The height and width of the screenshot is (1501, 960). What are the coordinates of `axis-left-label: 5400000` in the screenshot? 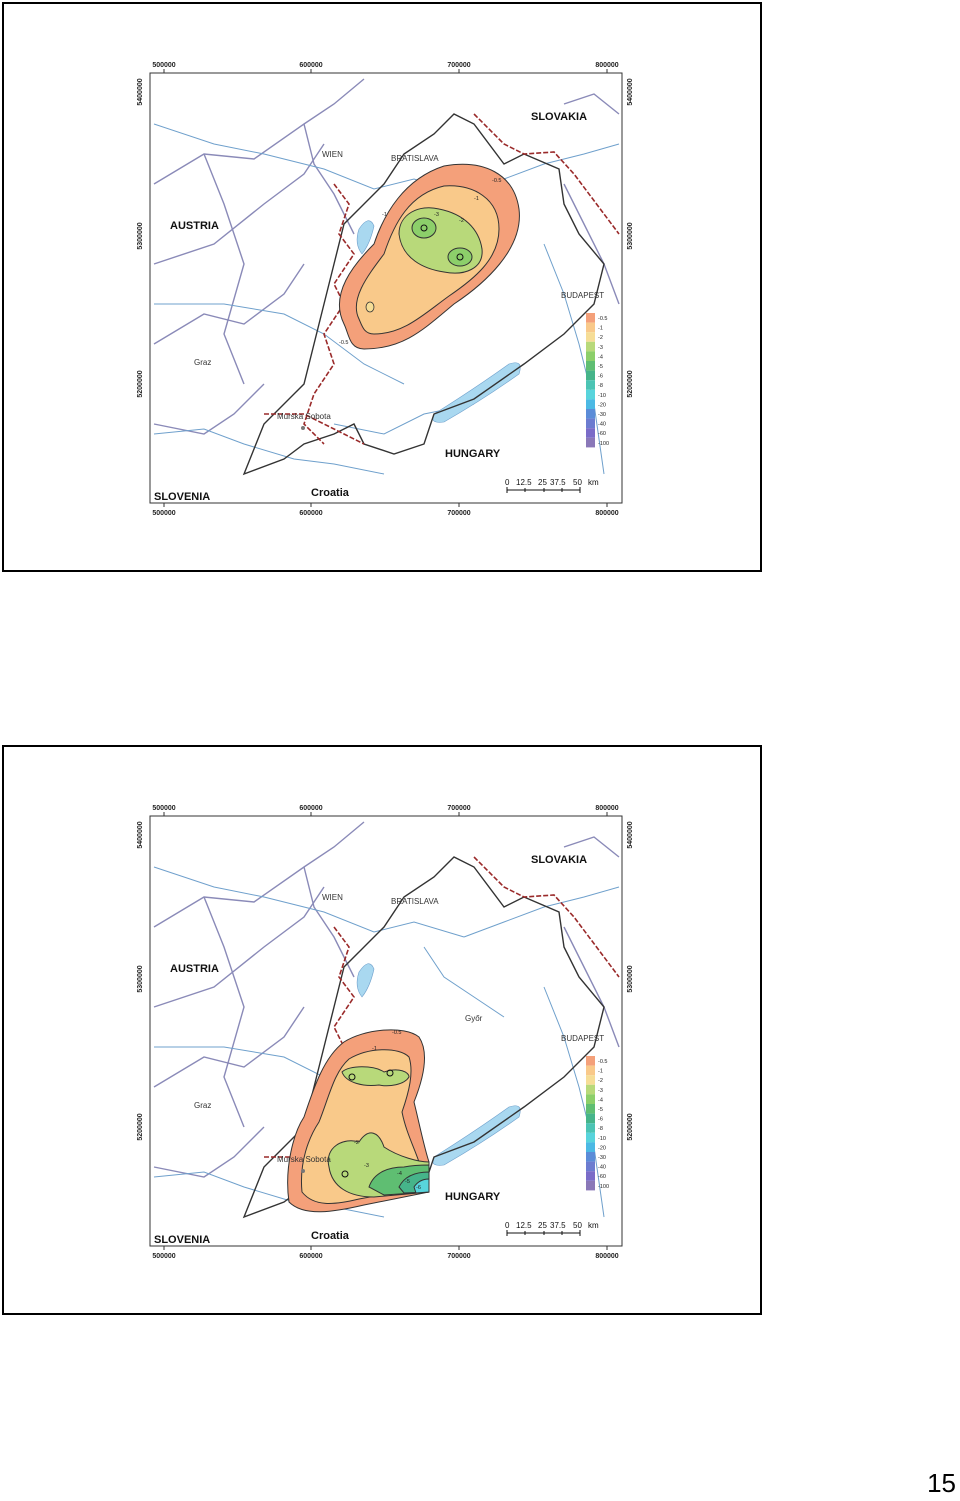 It's located at (140, 91).